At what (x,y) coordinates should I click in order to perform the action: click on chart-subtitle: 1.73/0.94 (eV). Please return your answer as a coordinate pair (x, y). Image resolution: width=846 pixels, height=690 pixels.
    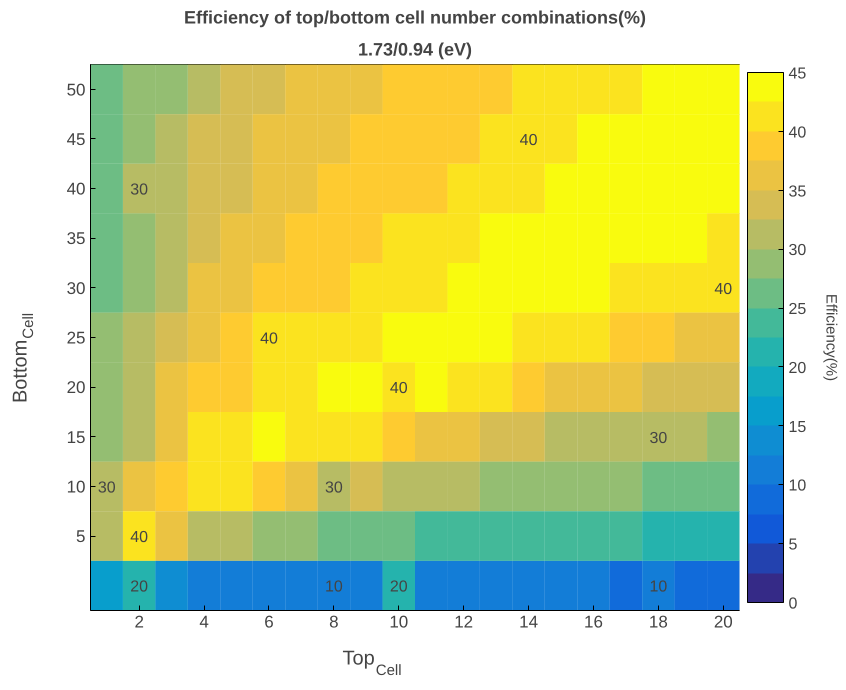
    Looking at the image, I should click on (415, 50).